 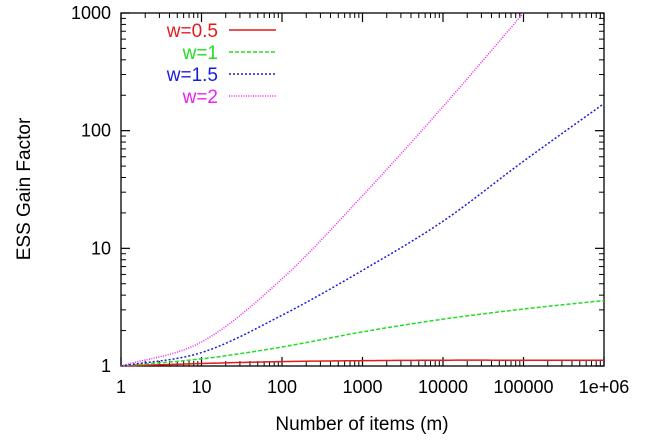 What do you see at coordinates (200, 97) in the screenshot?
I see `legend-label-4: w=2` at bounding box center [200, 97].